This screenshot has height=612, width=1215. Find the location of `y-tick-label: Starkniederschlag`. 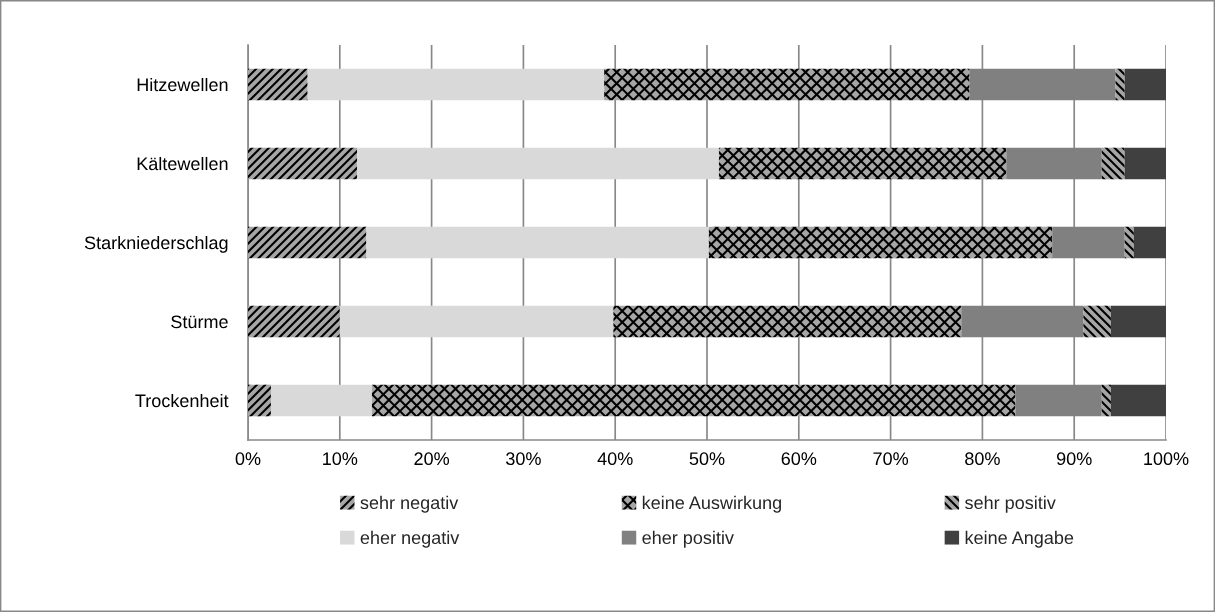

y-tick-label: Starkniederschlag is located at coordinates (156, 244).